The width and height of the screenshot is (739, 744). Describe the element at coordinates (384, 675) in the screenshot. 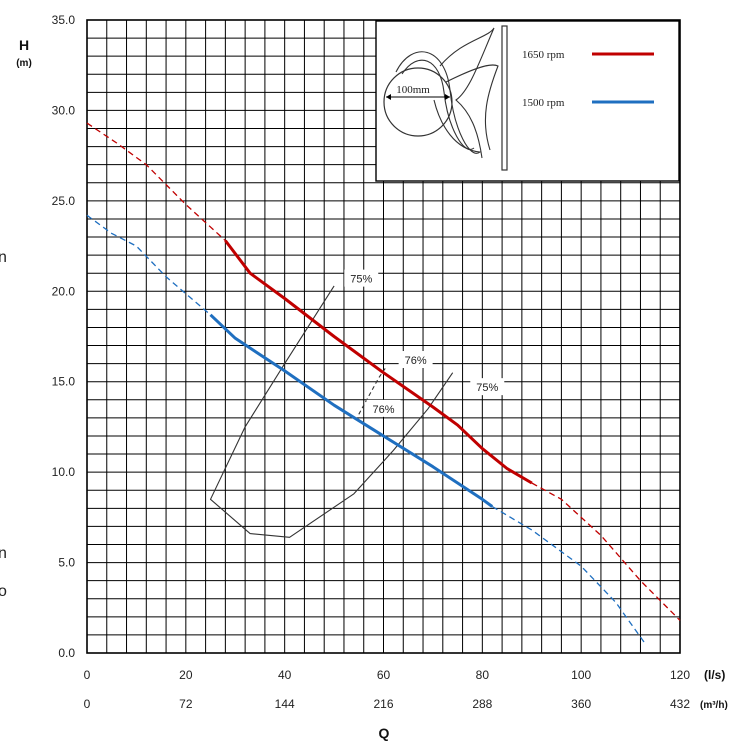

I see `x-tick-label: 60` at that location.